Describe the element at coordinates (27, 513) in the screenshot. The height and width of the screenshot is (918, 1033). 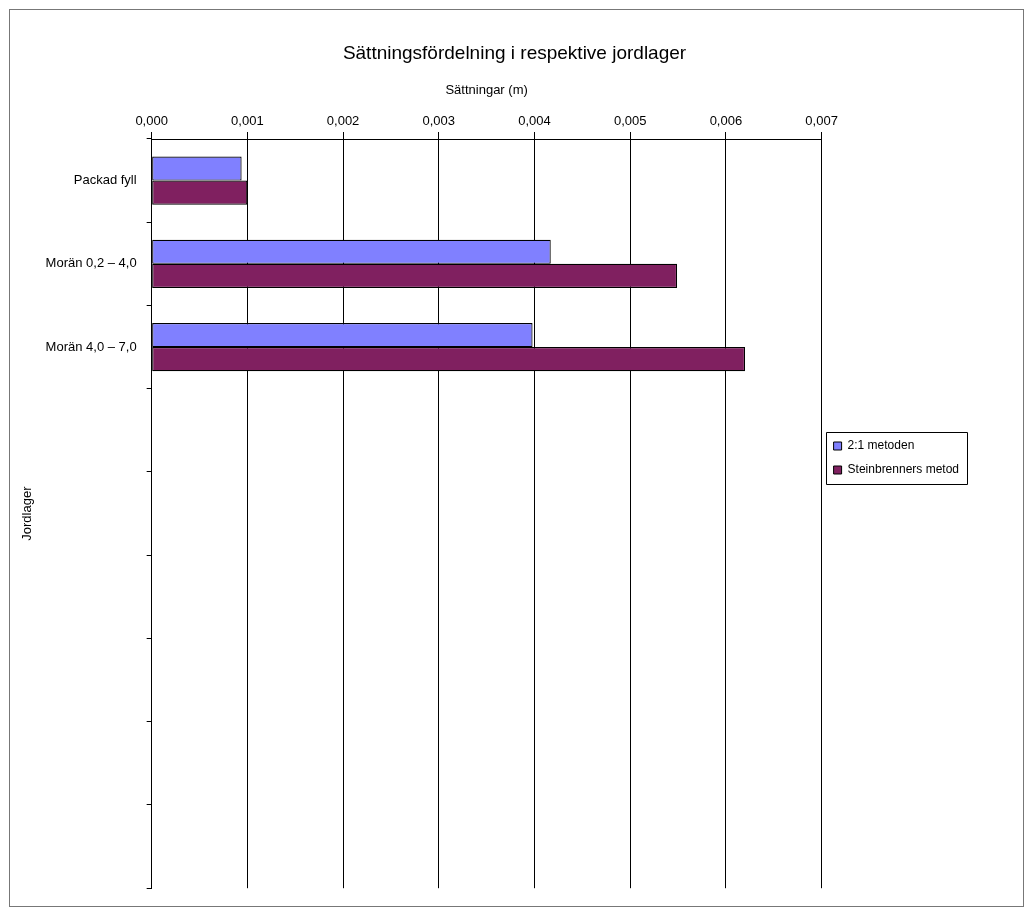
I see `y-axis-title: Jordlager` at that location.